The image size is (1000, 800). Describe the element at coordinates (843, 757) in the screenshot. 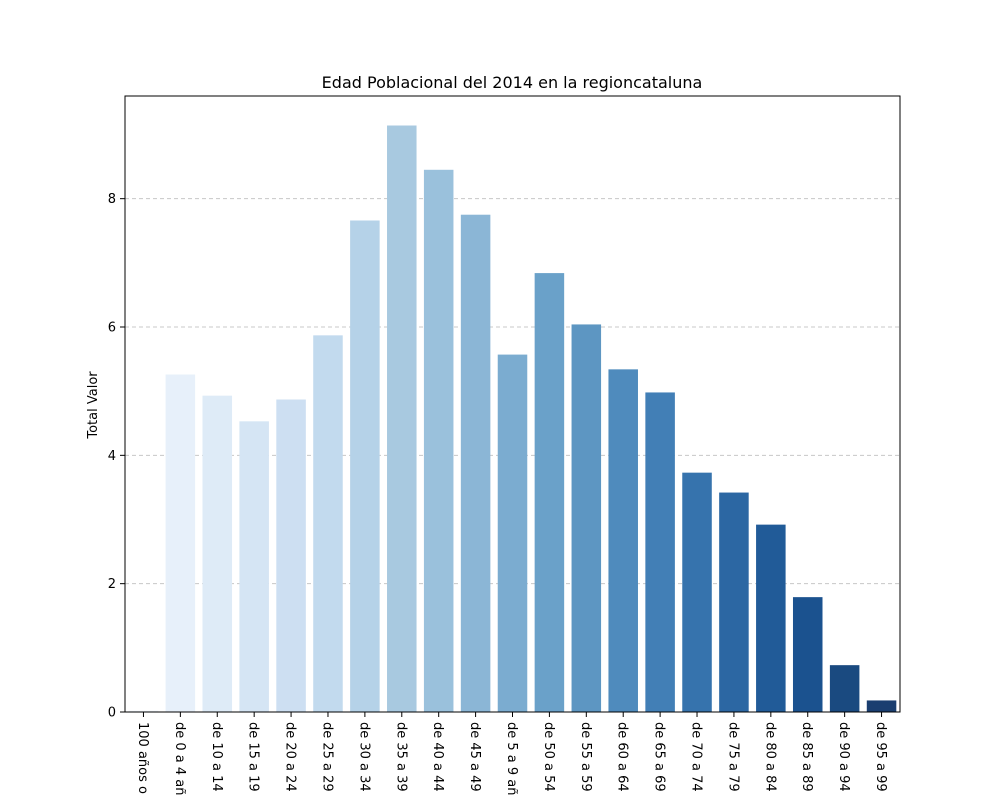

I see `x-tick-label: de 90 a 94` at that location.